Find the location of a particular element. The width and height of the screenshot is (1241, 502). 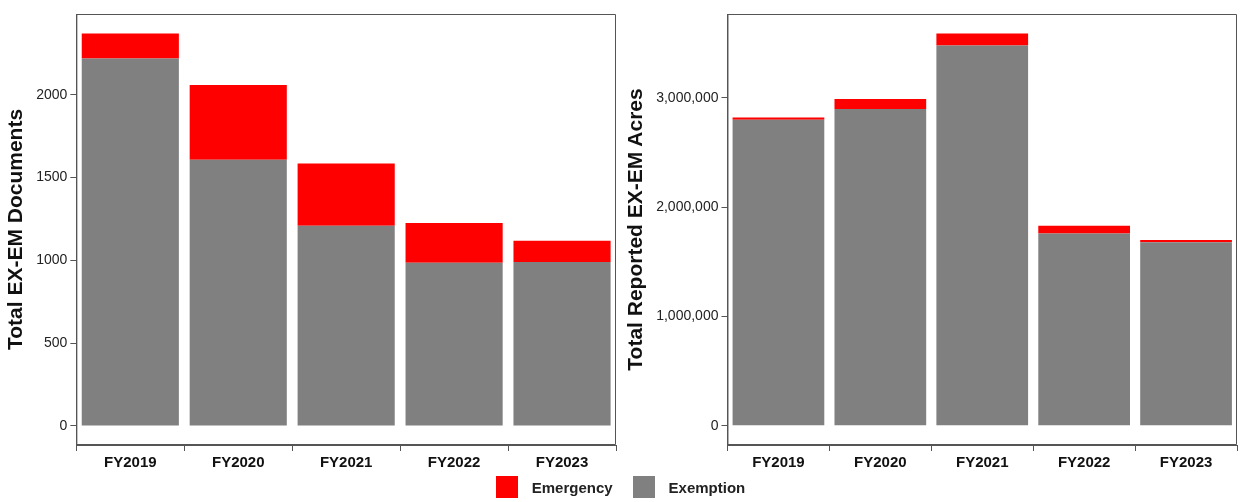

y-tick-label: 1000 is located at coordinates (52, 259).